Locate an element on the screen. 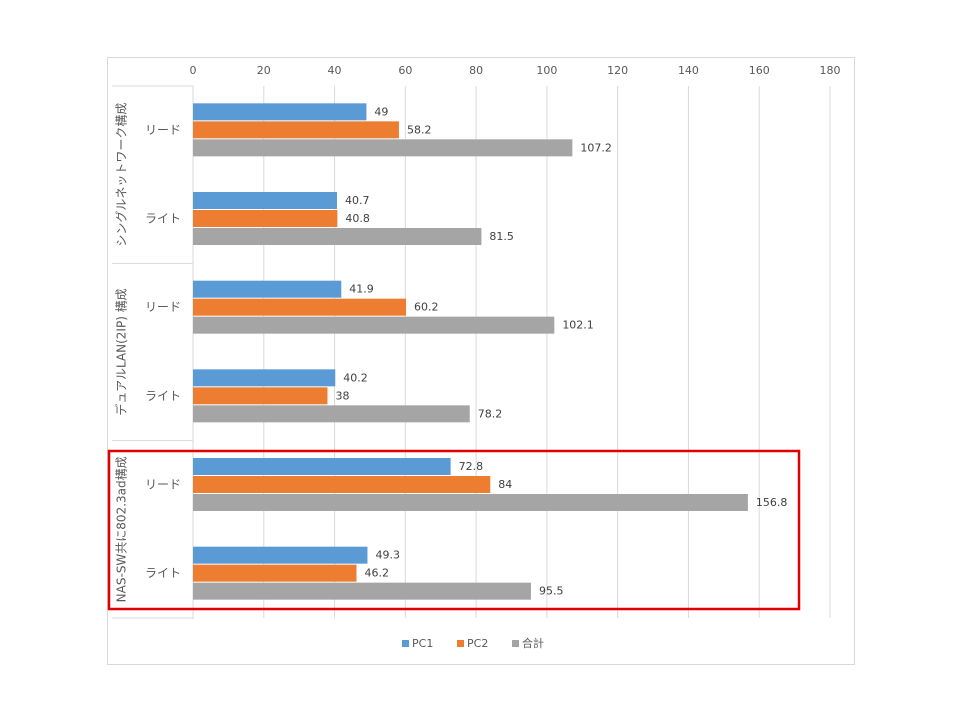 This screenshot has width=960, height=724. data-label: 72.8 is located at coordinates (471, 466).